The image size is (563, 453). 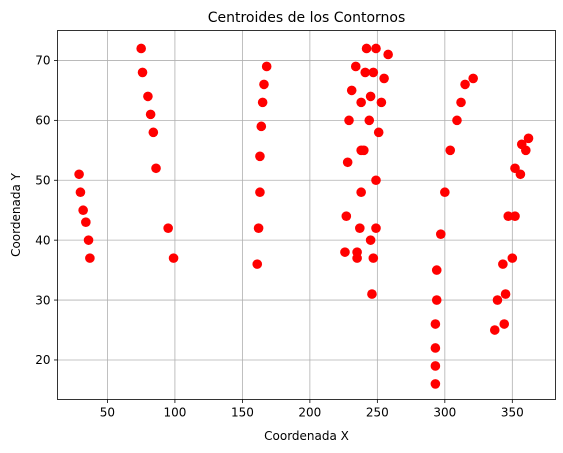 I want to click on x-axis-ticks: 50 100 150 200 250 300 350, so click(x=312, y=410).